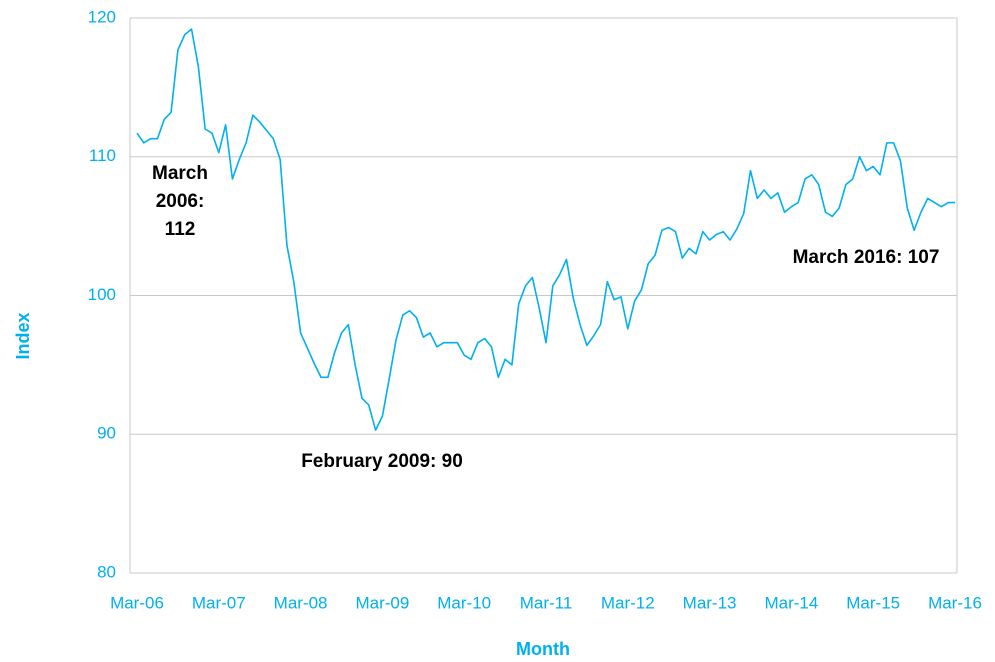  What do you see at coordinates (866, 257) in the screenshot?
I see `annotation: March 2016: 107` at bounding box center [866, 257].